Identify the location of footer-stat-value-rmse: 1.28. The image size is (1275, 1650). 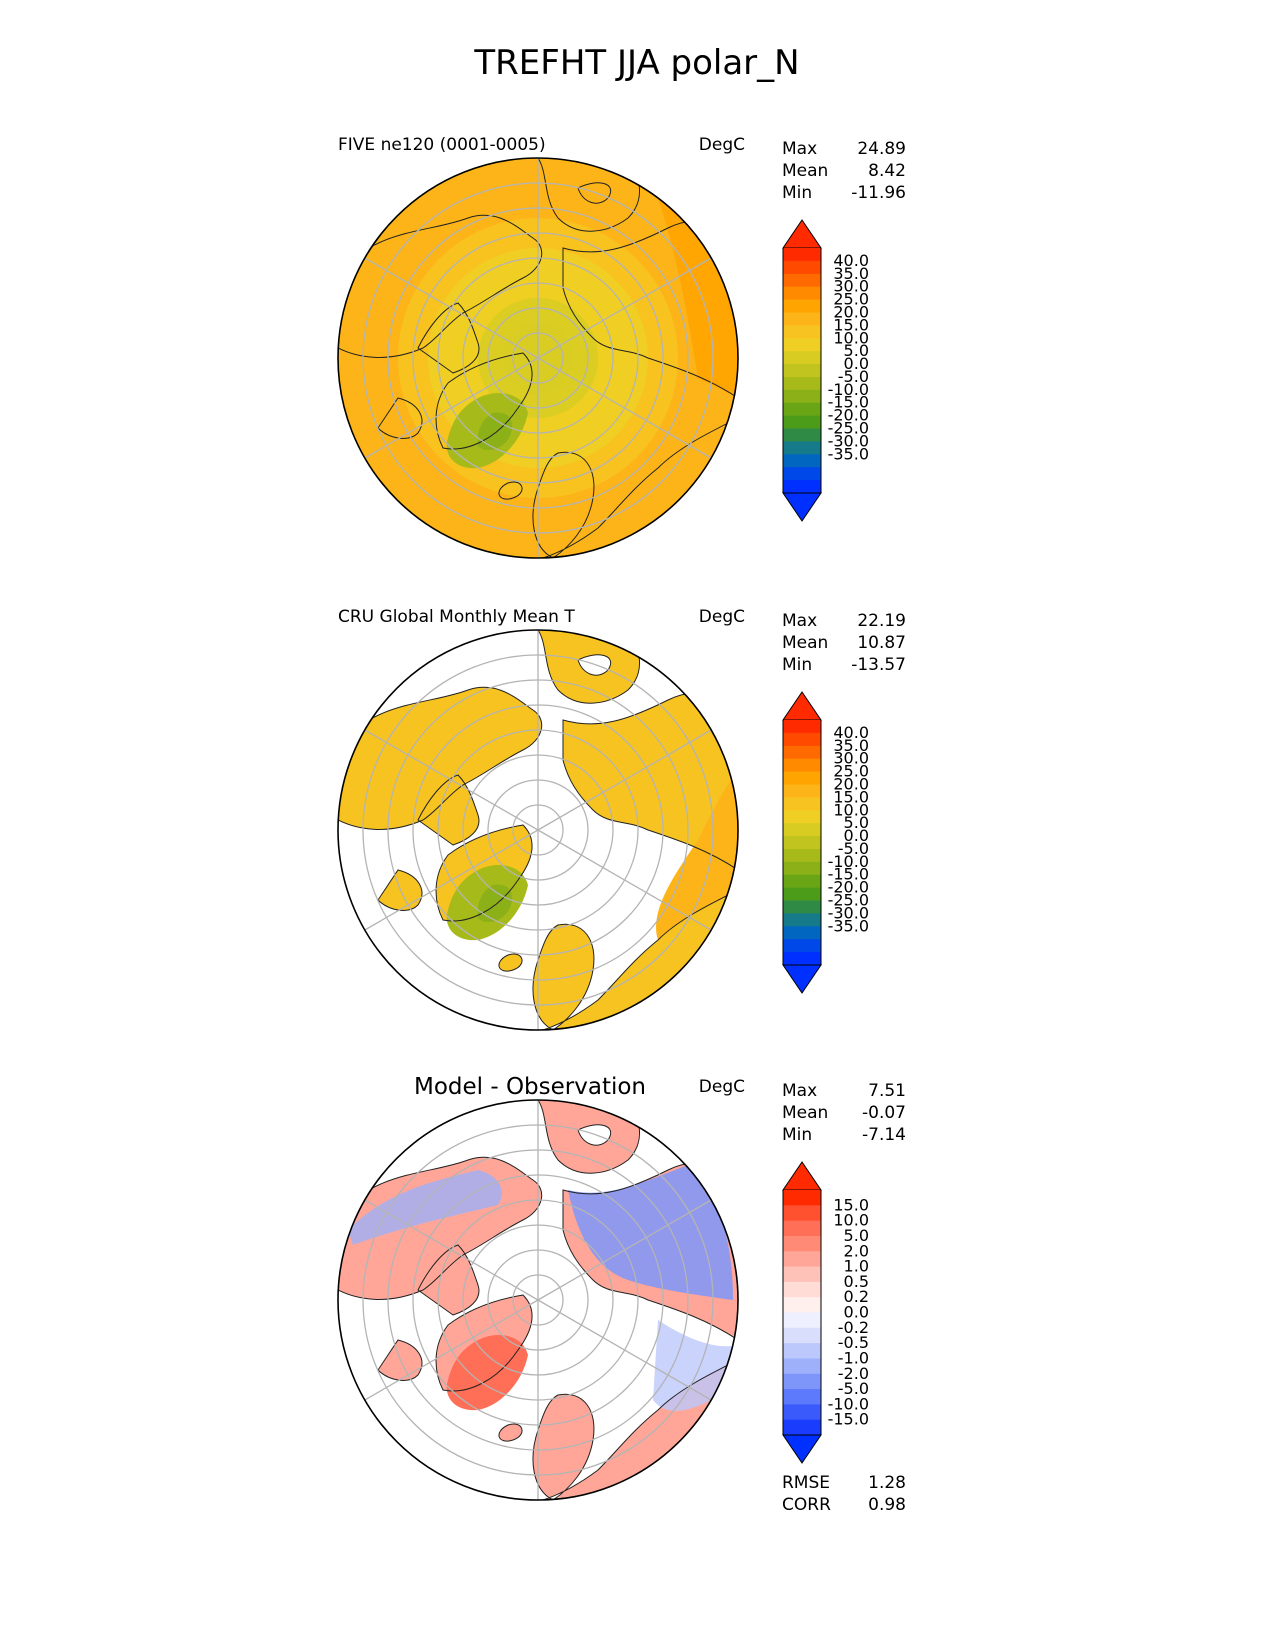
(887, 1483).